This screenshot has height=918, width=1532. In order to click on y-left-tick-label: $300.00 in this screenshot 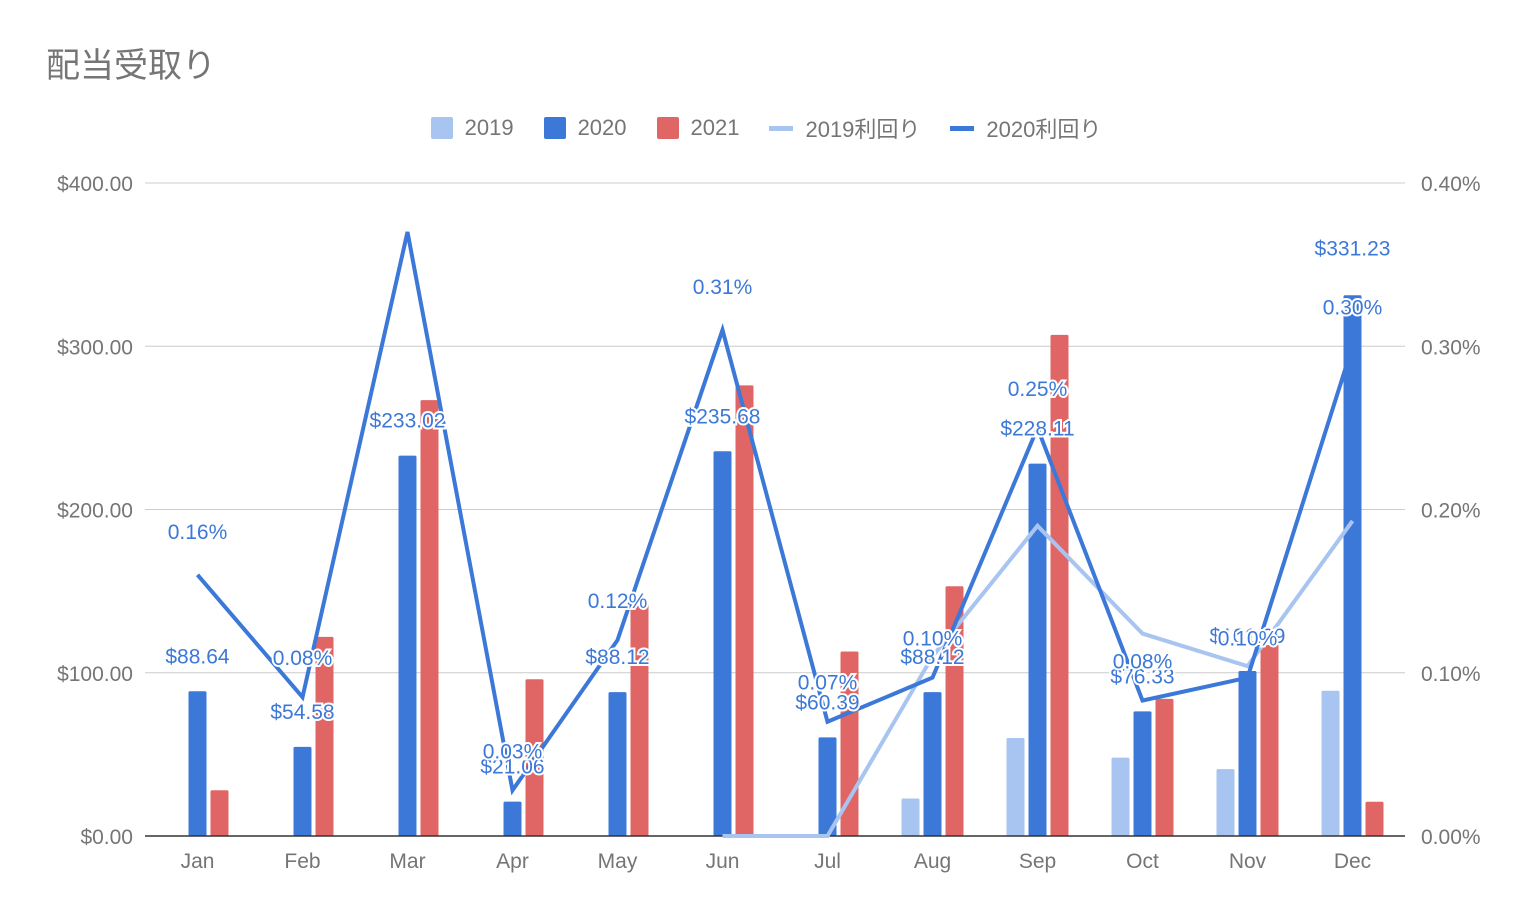, I will do `click(95, 347)`.